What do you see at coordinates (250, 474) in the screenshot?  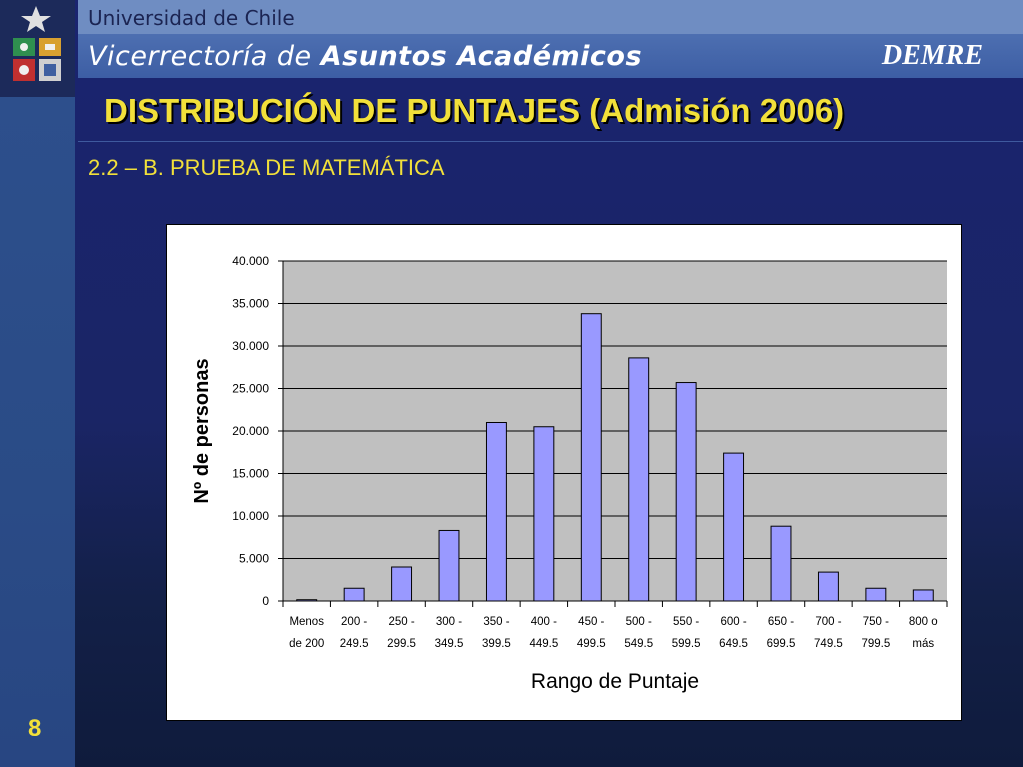 I see `y-tick-label: 15.000` at bounding box center [250, 474].